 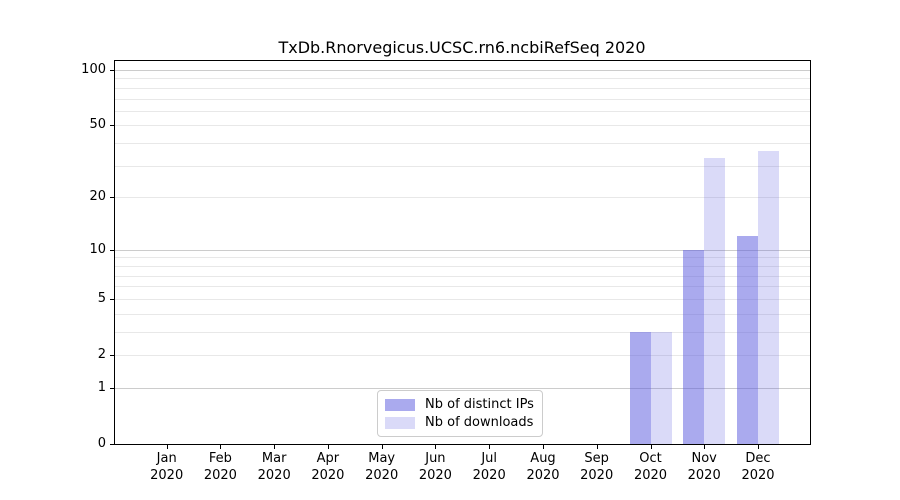 I want to click on x-tick-label: Sep 2020, so click(x=597, y=467).